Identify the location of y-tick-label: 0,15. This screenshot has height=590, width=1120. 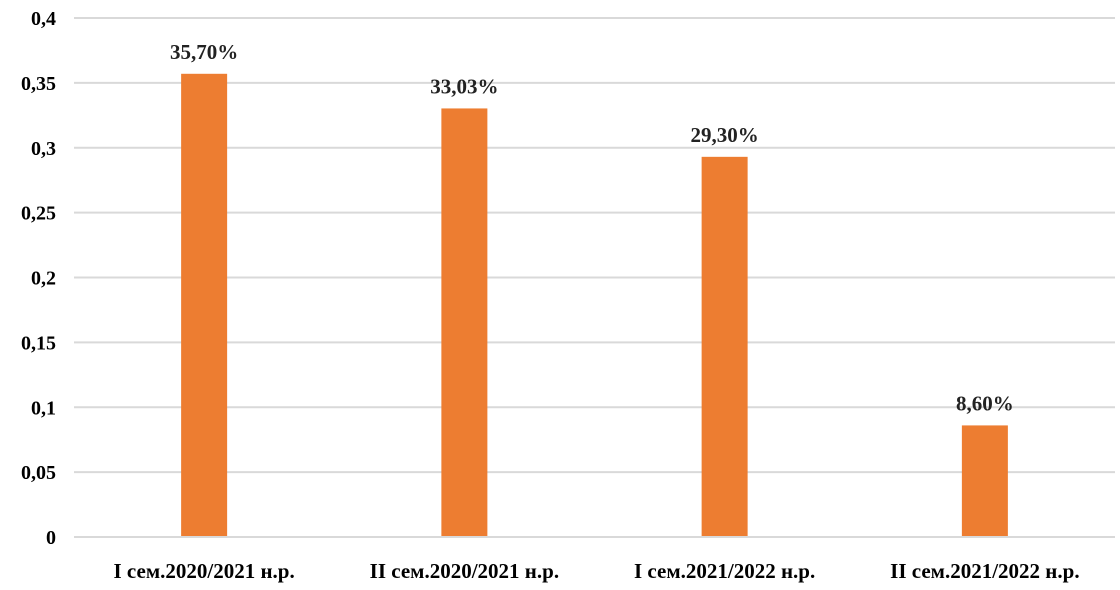
(38, 343).